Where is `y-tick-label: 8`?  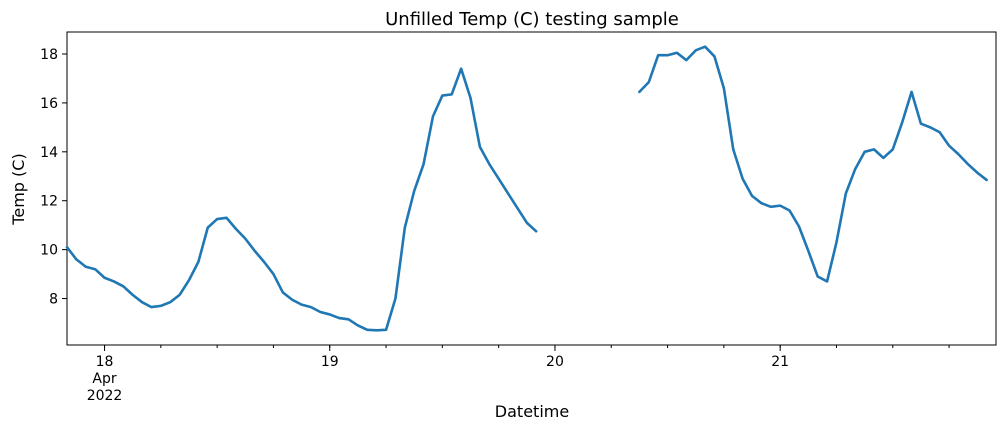
y-tick-label: 8 is located at coordinates (53, 300).